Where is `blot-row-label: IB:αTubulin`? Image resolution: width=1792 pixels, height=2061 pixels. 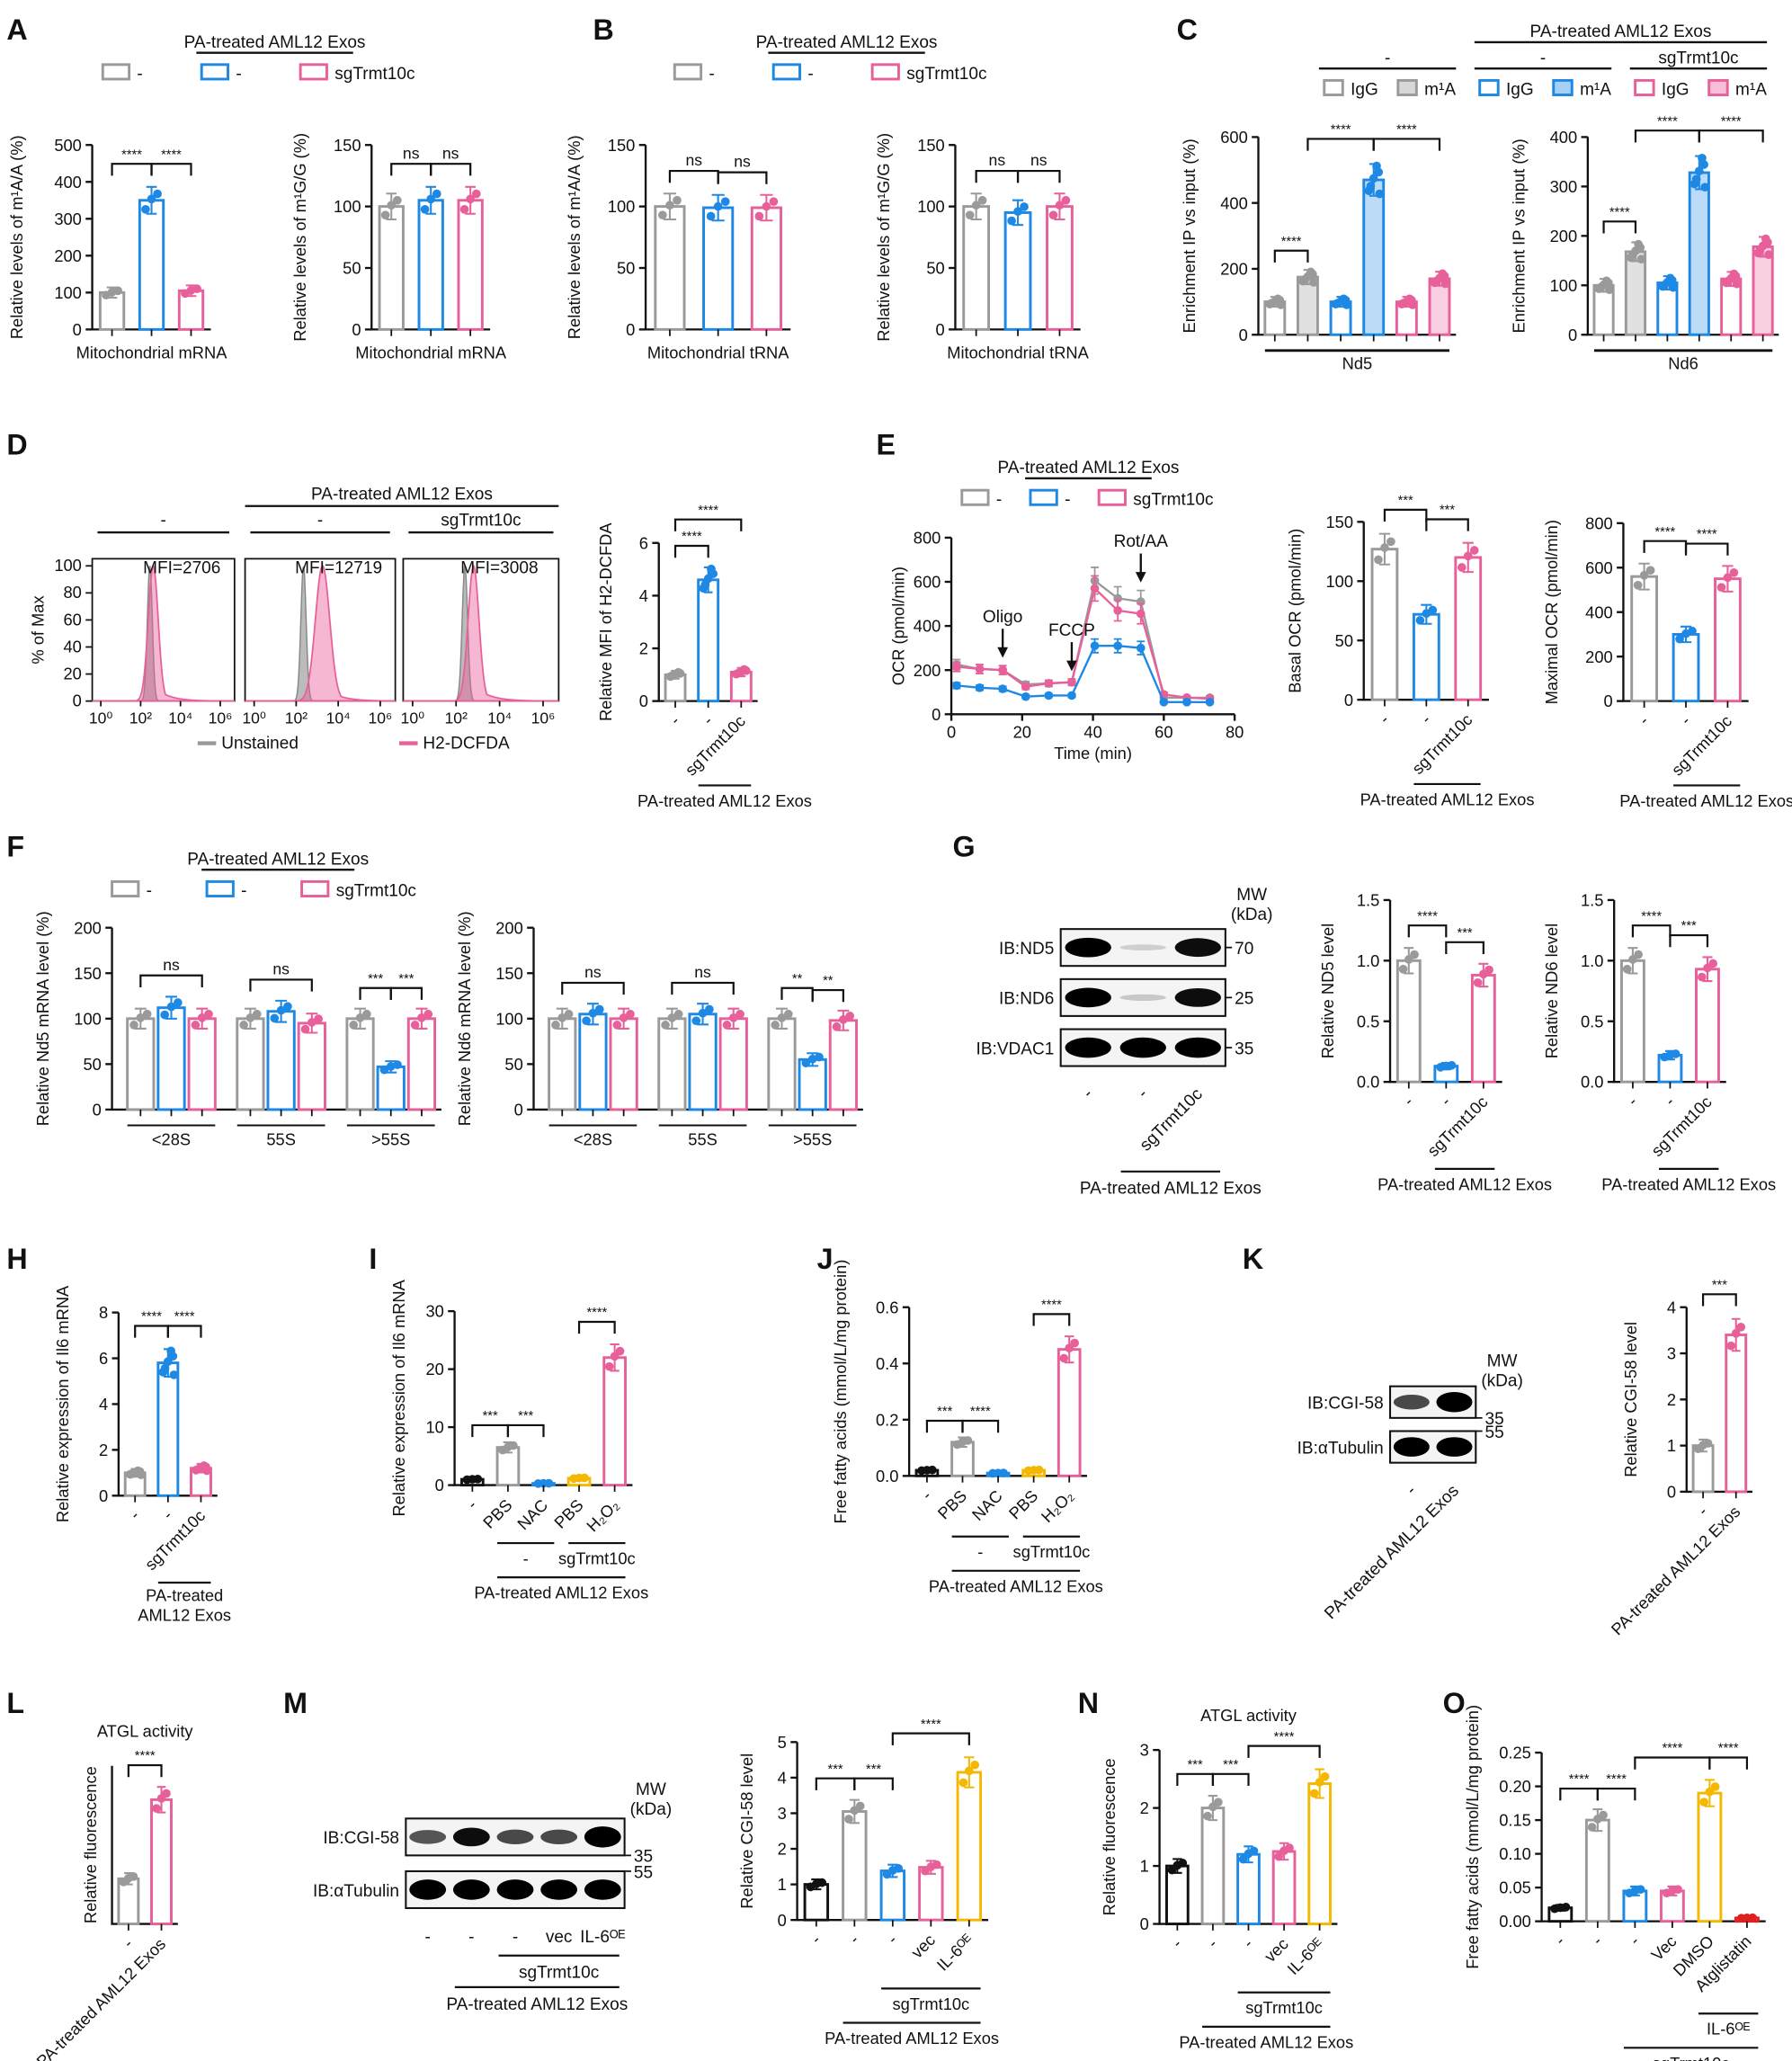 blot-row-label: IB:αTubulin is located at coordinates (356, 1891).